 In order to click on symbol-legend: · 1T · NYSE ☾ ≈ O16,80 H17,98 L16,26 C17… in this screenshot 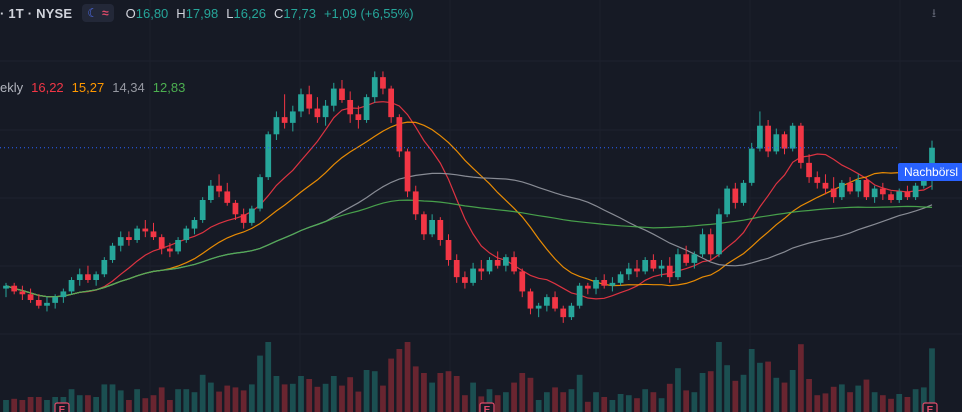, I will do `click(207, 13)`.